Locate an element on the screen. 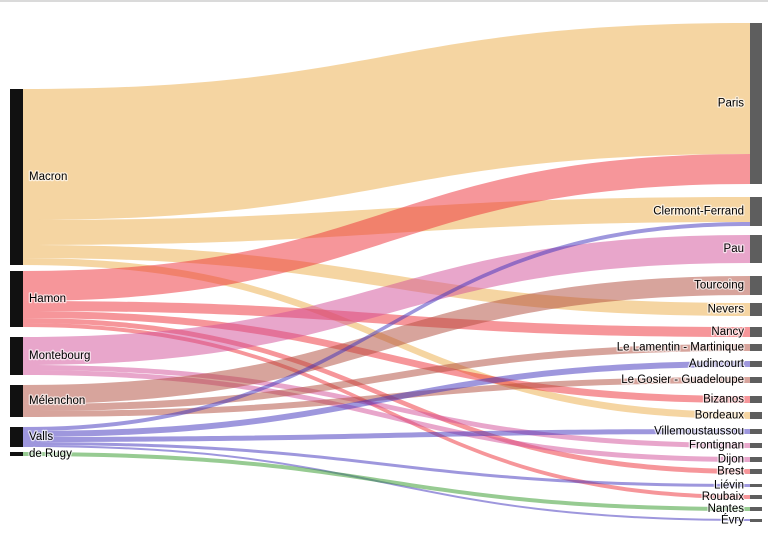 This screenshot has height=548, width=768. node-pau is located at coordinates (756, 249).